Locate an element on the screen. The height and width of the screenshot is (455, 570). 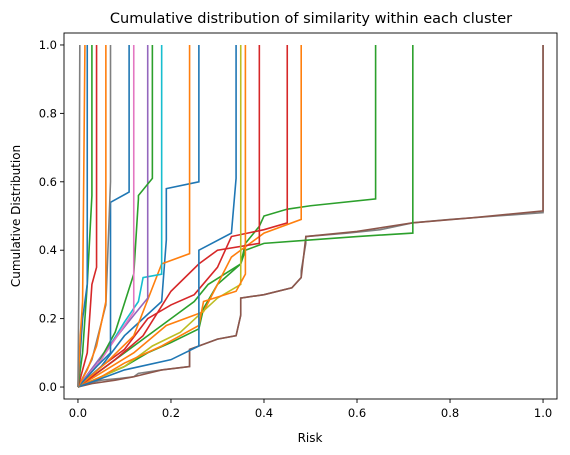
x-tick-label: 0.2 is located at coordinates (171, 413).